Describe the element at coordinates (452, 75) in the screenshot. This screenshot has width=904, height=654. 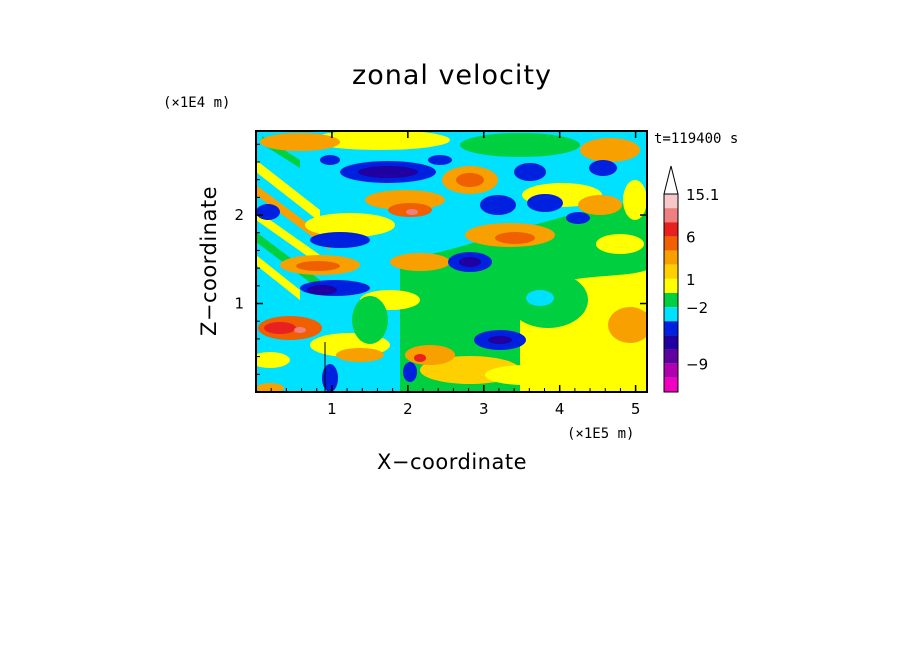
I see `chart-title: zonal velocity` at that location.